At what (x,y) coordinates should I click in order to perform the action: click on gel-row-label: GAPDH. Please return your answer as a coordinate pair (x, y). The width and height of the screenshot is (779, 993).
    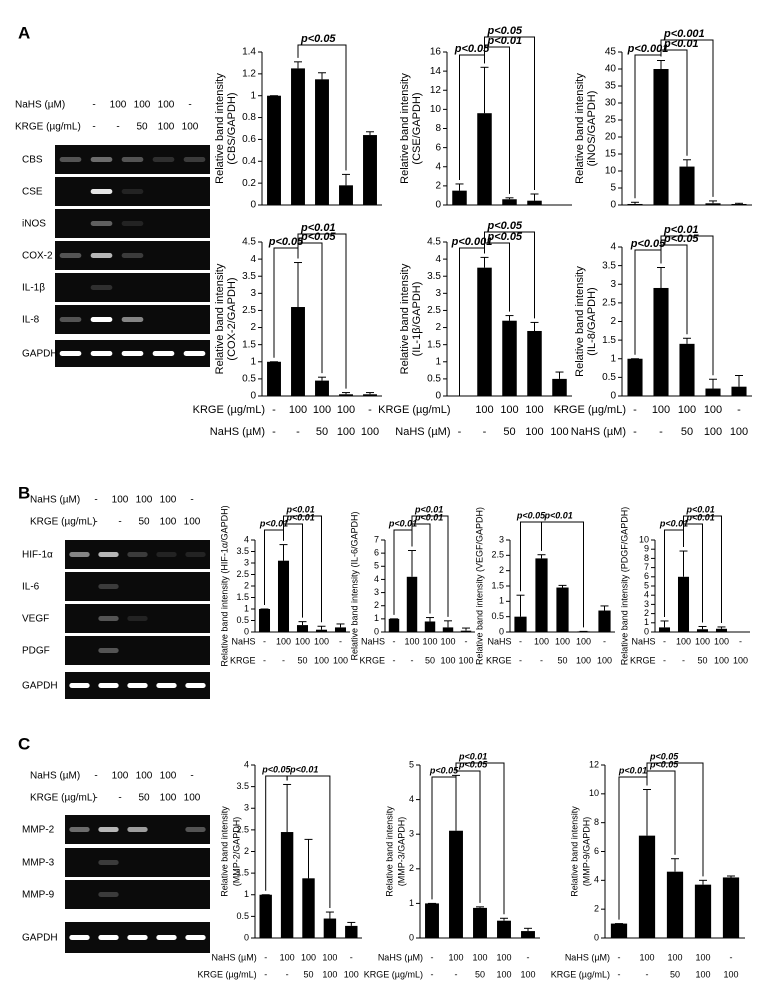
    Looking at the image, I should click on (40, 354).